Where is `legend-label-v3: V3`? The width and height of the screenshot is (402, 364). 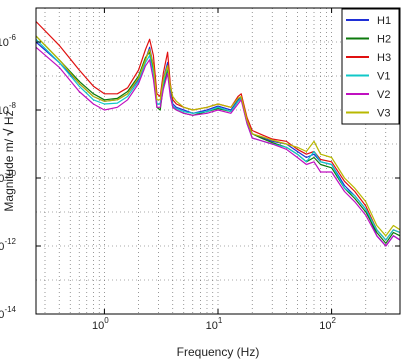
legend-label-v3: V3 is located at coordinates (383, 114).